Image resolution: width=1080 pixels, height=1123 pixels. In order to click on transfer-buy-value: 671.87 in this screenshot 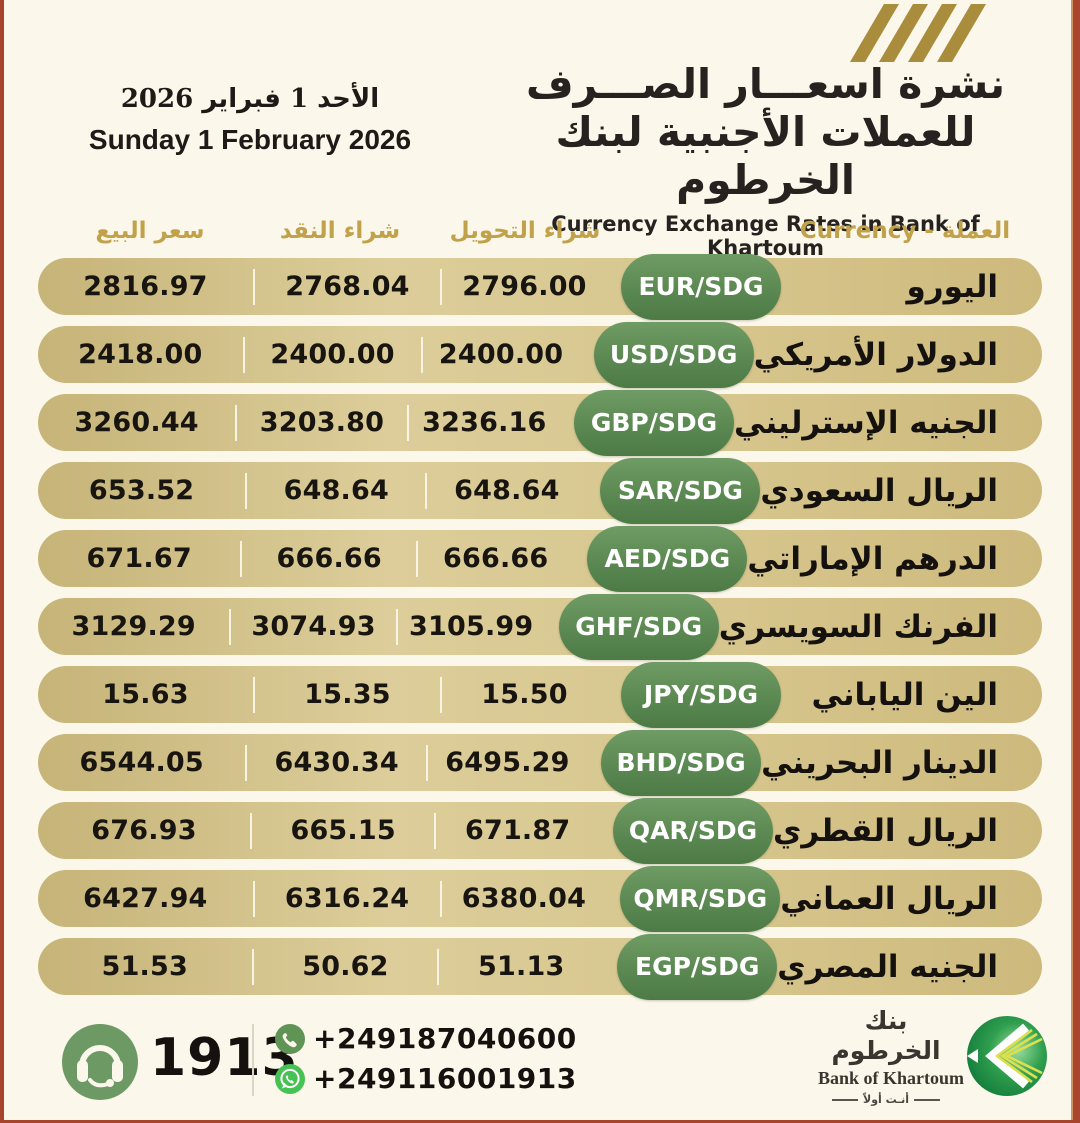, I will do `click(517, 830)`.